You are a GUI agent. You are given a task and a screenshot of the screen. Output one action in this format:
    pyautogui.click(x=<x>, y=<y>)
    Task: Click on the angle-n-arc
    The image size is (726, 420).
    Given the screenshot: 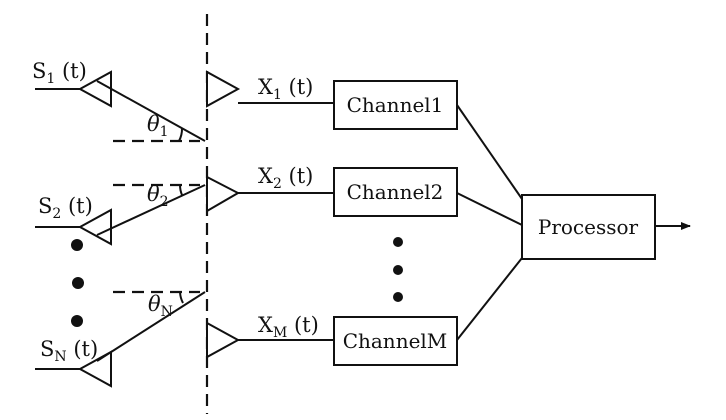 What is the action you would take?
    pyautogui.click(x=181, y=297)
    